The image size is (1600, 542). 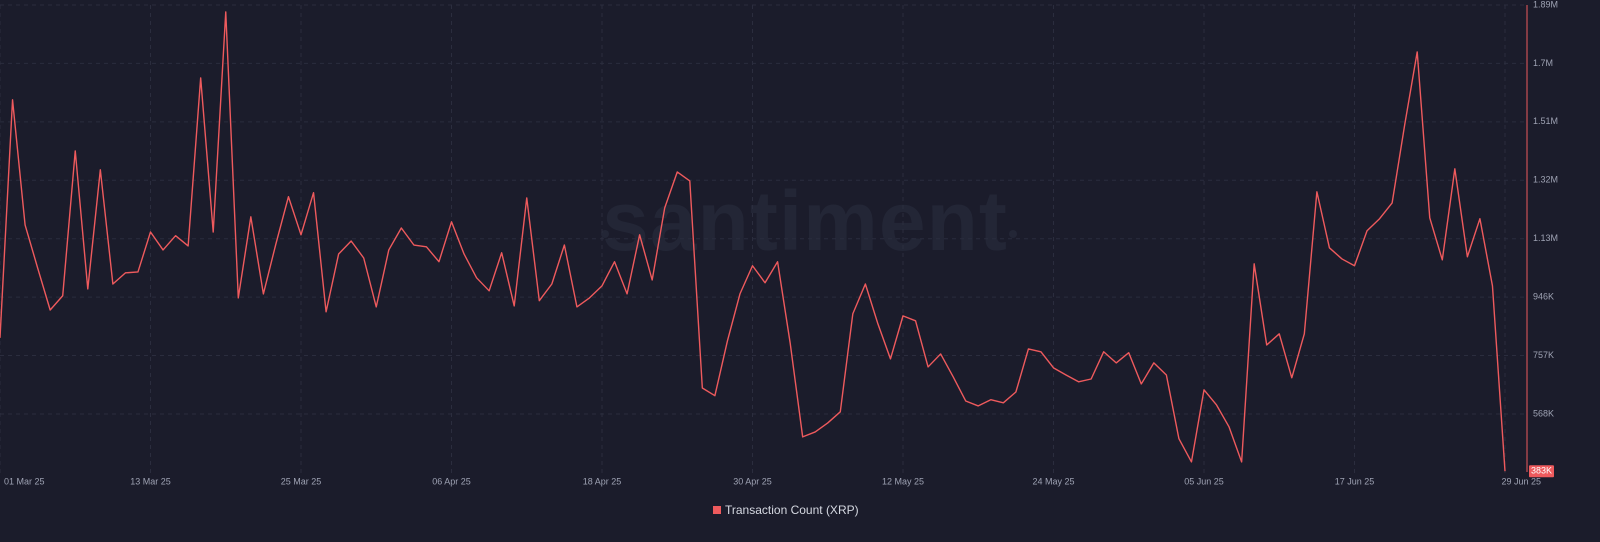 I want to click on y-tick-label: 1.89M, so click(x=1545, y=4).